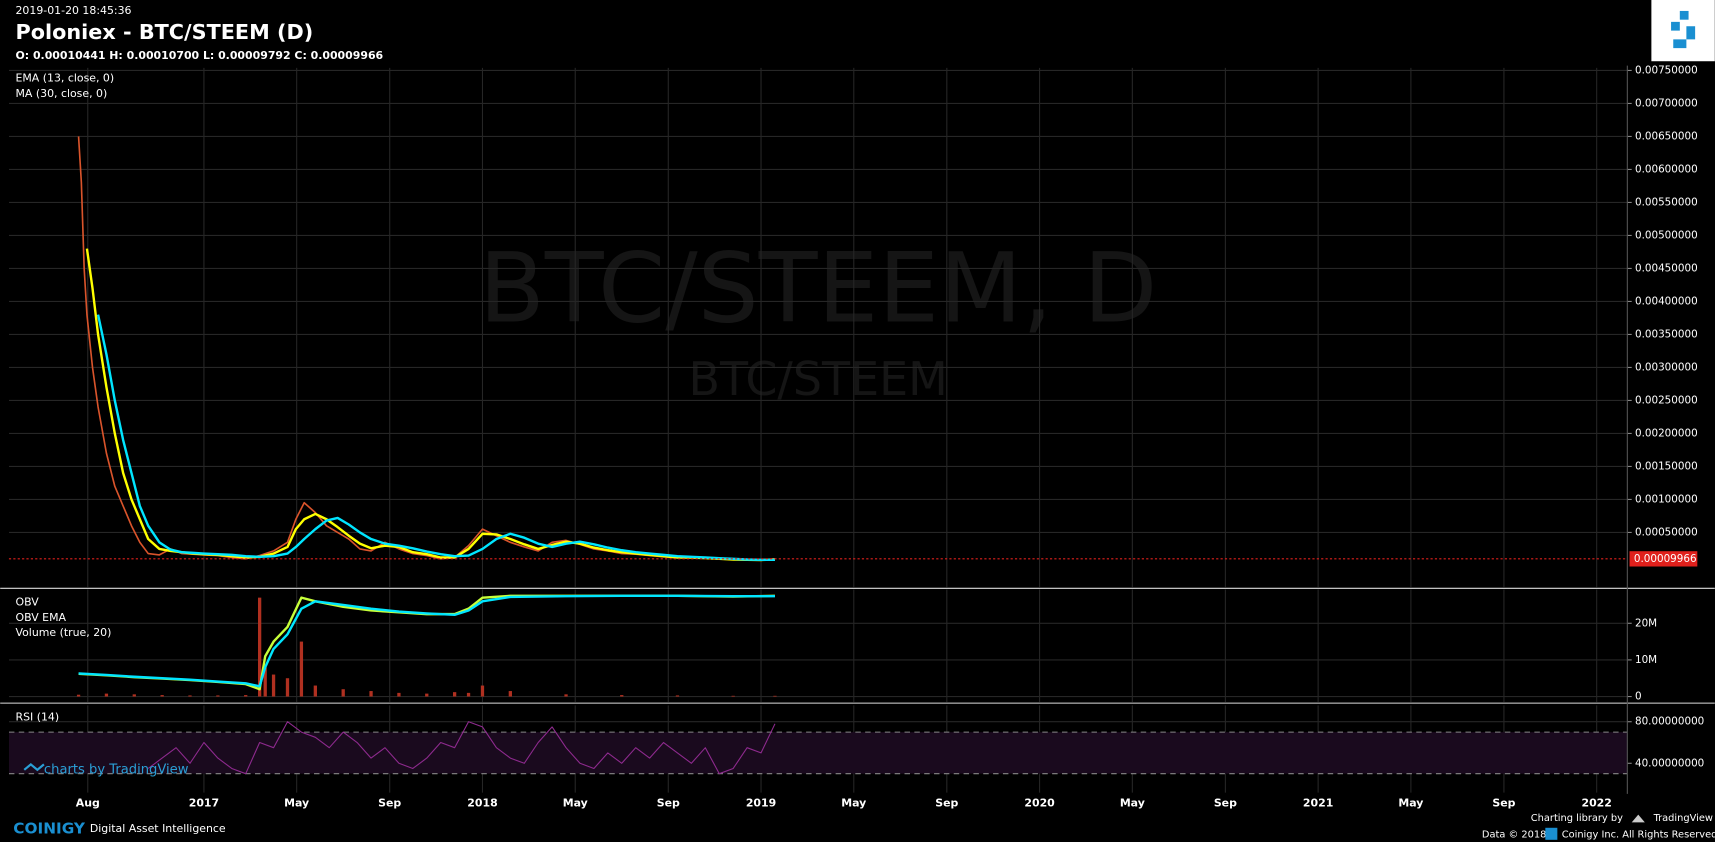 Image resolution: width=1715 pixels, height=842 pixels. Describe the element at coordinates (165, 32) in the screenshot. I see `chart-title: Poloniex - BTC/STEEM (D)` at that location.